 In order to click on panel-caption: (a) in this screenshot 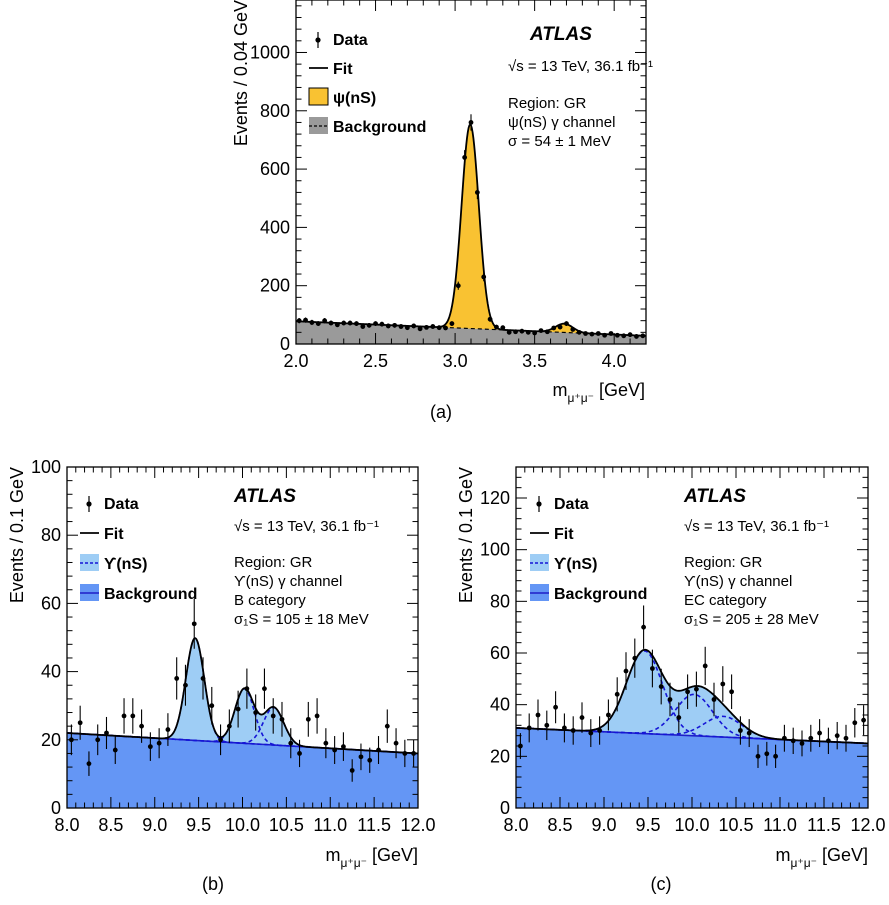, I will do `click(441, 412)`.